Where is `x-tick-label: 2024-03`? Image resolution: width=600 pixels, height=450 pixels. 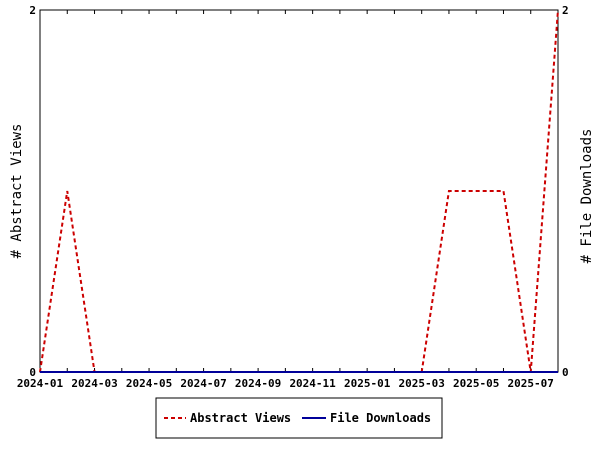 x-tick-label: 2024-03 is located at coordinates (94, 383).